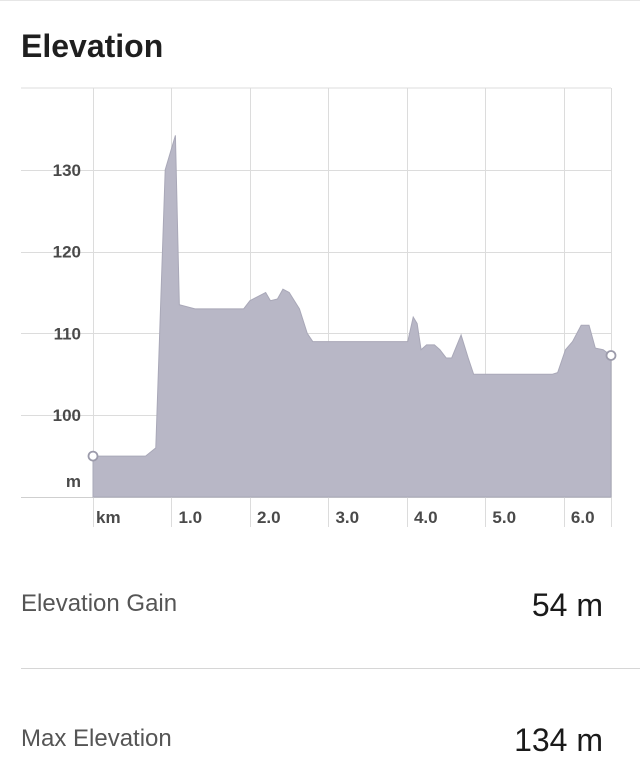  I want to click on x-tick-label: 4.0, so click(426, 517).